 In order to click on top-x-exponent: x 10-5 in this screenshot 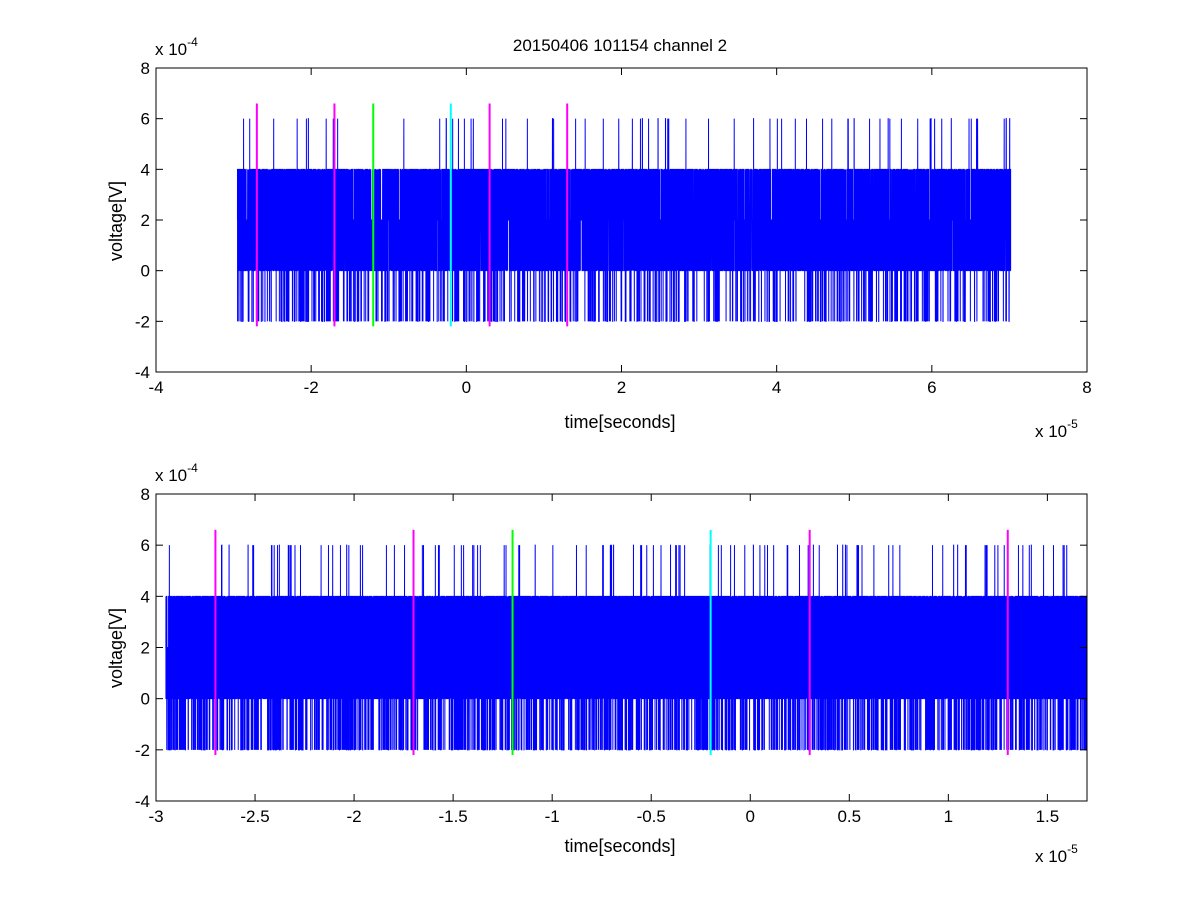, I will do `click(1056, 429)`.